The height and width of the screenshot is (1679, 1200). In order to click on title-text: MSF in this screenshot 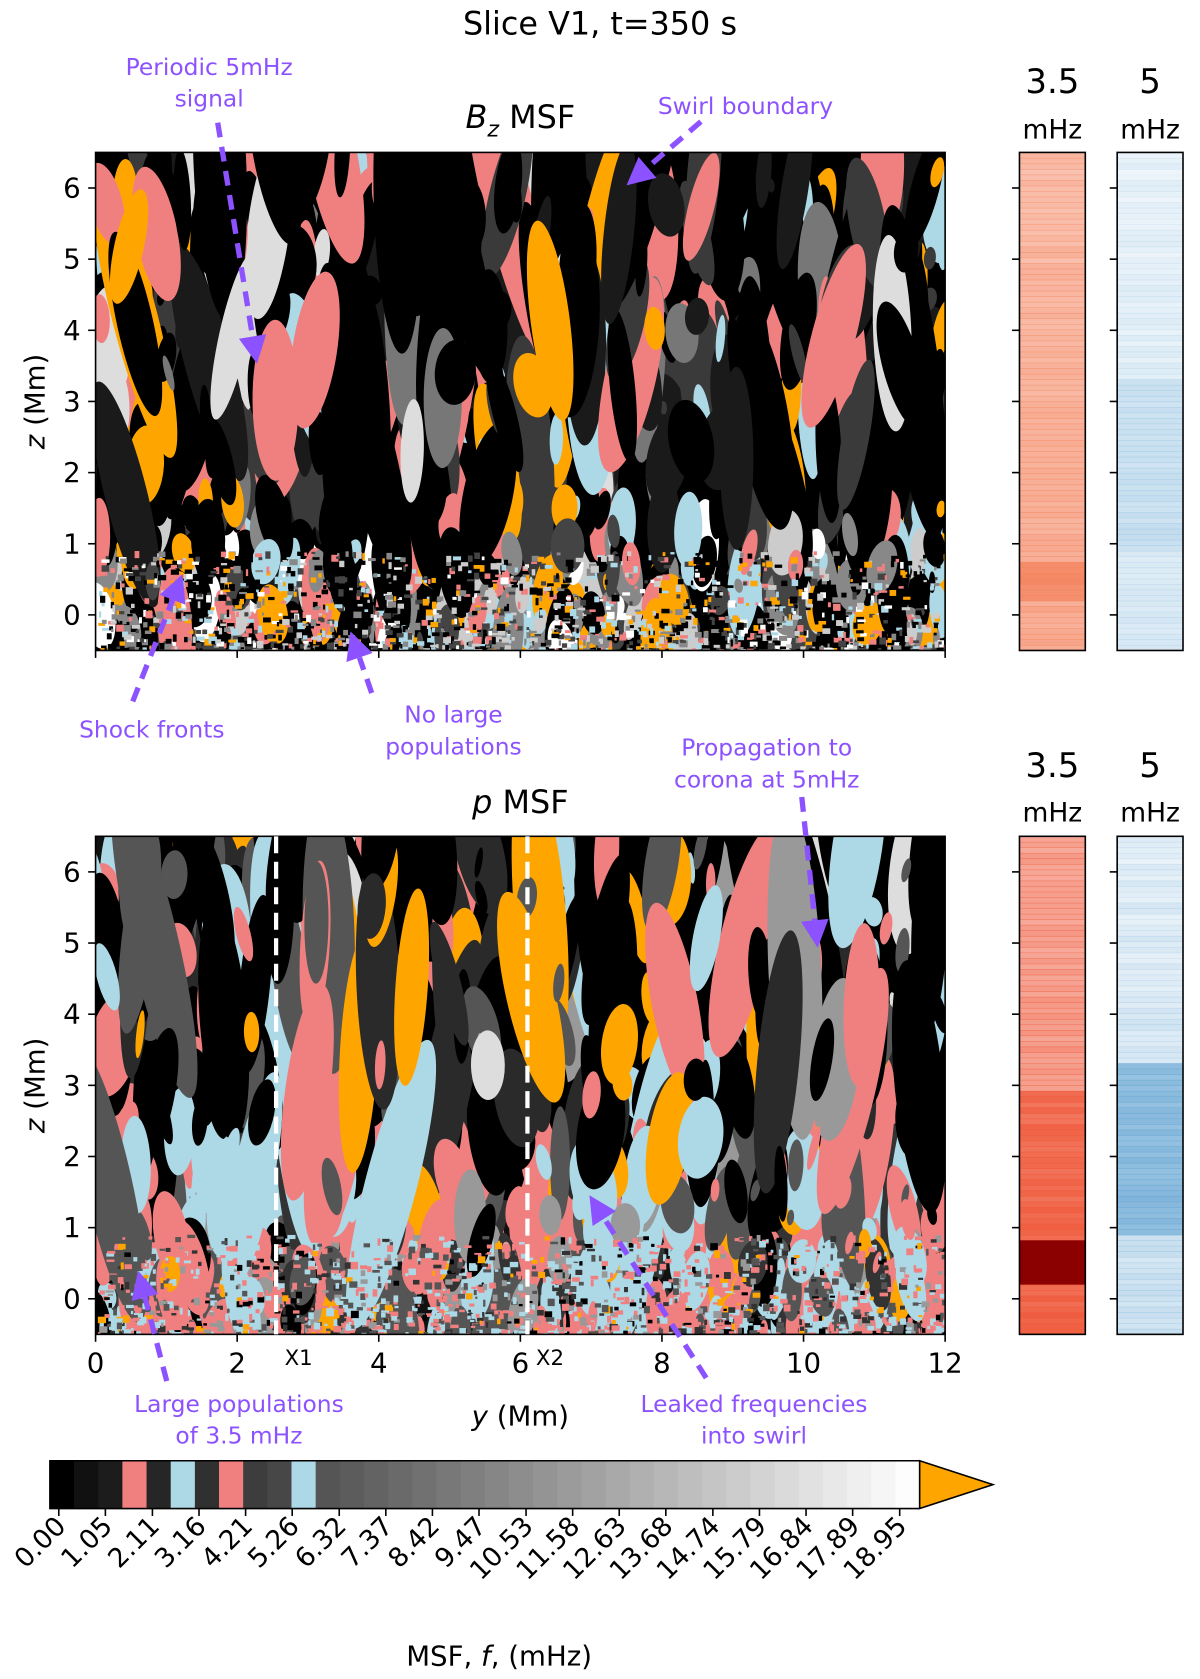, I will do `click(537, 117)`.